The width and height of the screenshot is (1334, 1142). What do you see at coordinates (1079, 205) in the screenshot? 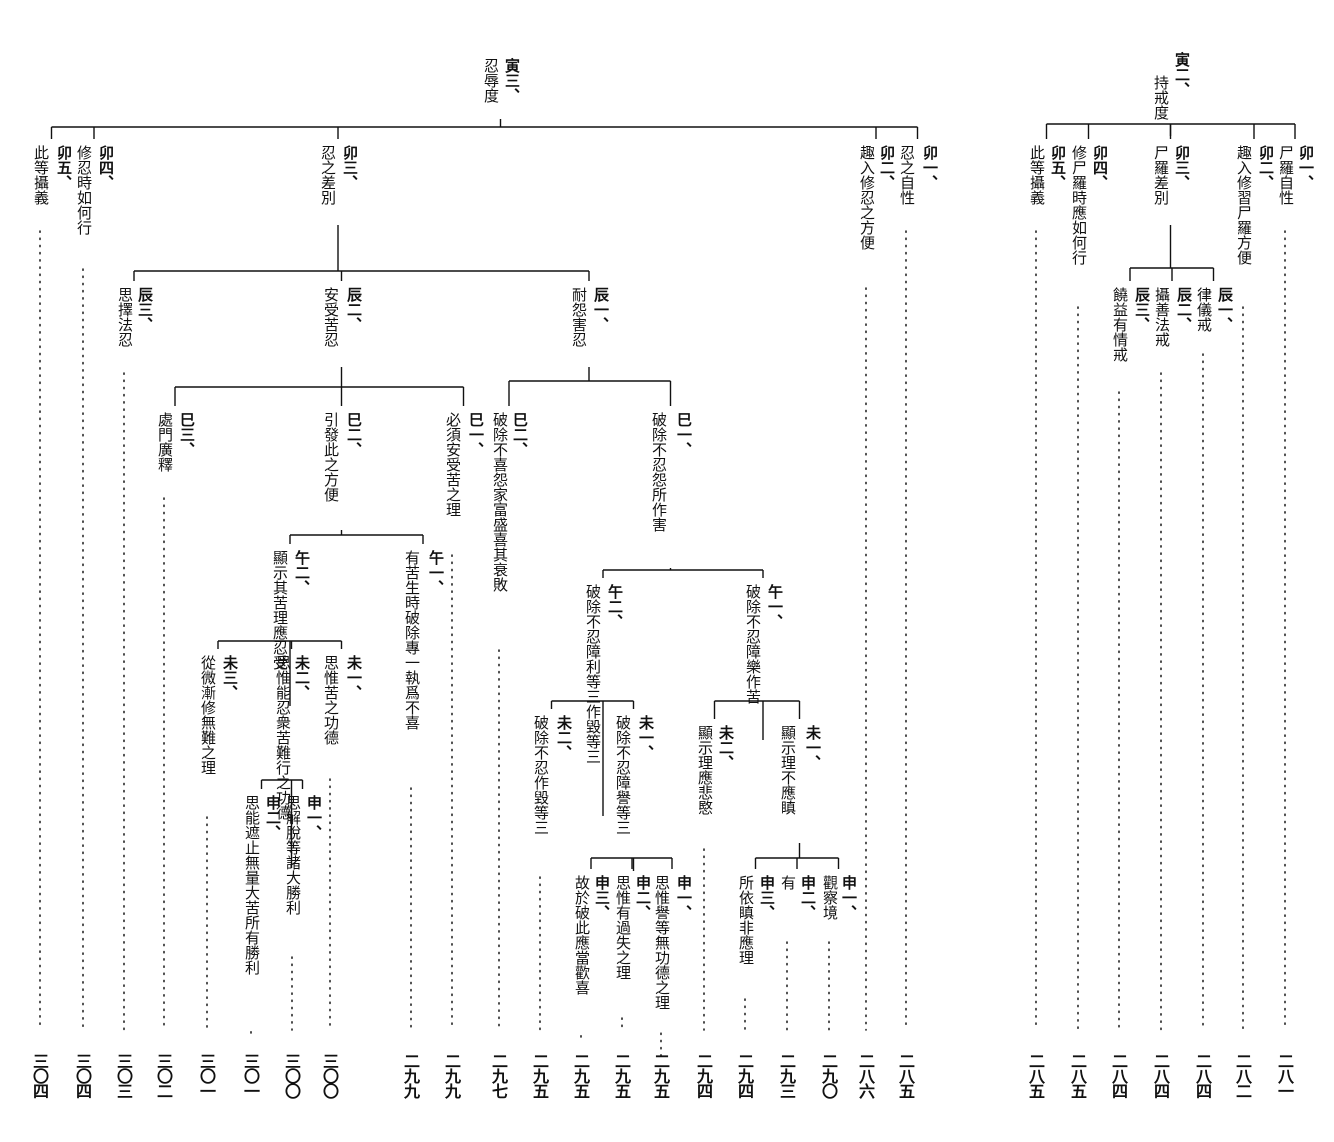
I see `node-title: 修尸羅時應如何行` at bounding box center [1079, 205].